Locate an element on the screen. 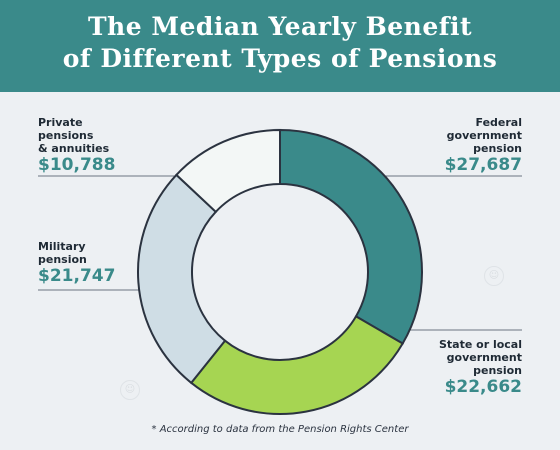 The image size is (560, 450). military-label: Military pension is located at coordinates (98, 253).